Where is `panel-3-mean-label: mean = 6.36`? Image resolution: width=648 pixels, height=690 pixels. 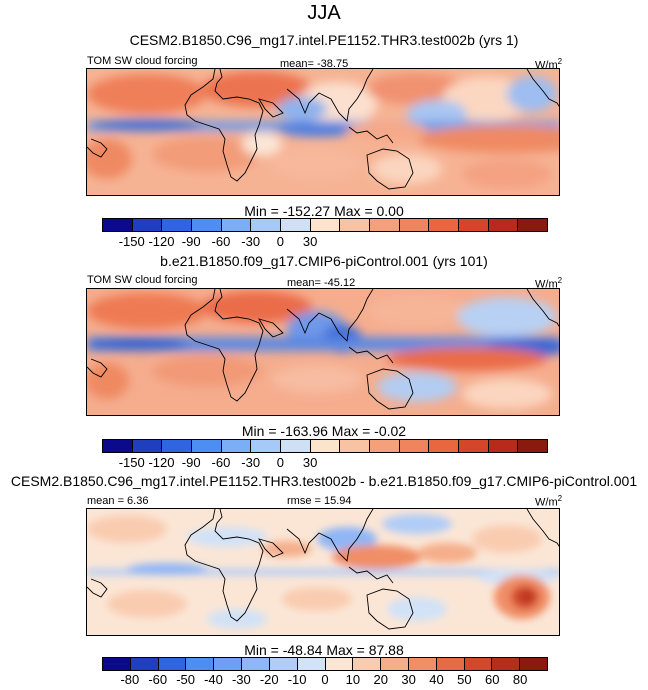
panel-3-mean-label: mean = 6.36 is located at coordinates (118, 501).